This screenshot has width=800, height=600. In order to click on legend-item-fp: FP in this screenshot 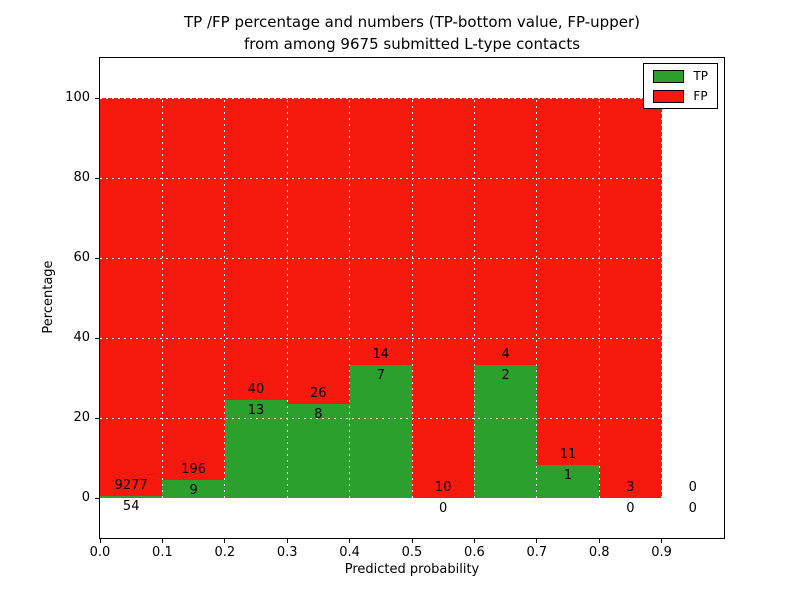, I will do `click(680, 96)`.